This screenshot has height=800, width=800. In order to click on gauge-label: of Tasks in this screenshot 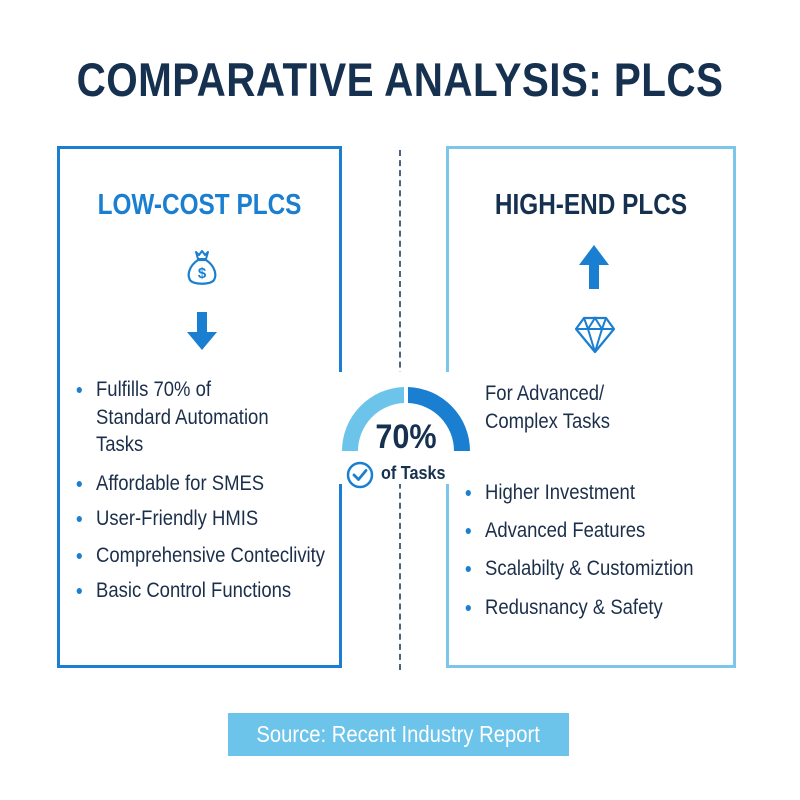, I will do `click(413, 473)`.